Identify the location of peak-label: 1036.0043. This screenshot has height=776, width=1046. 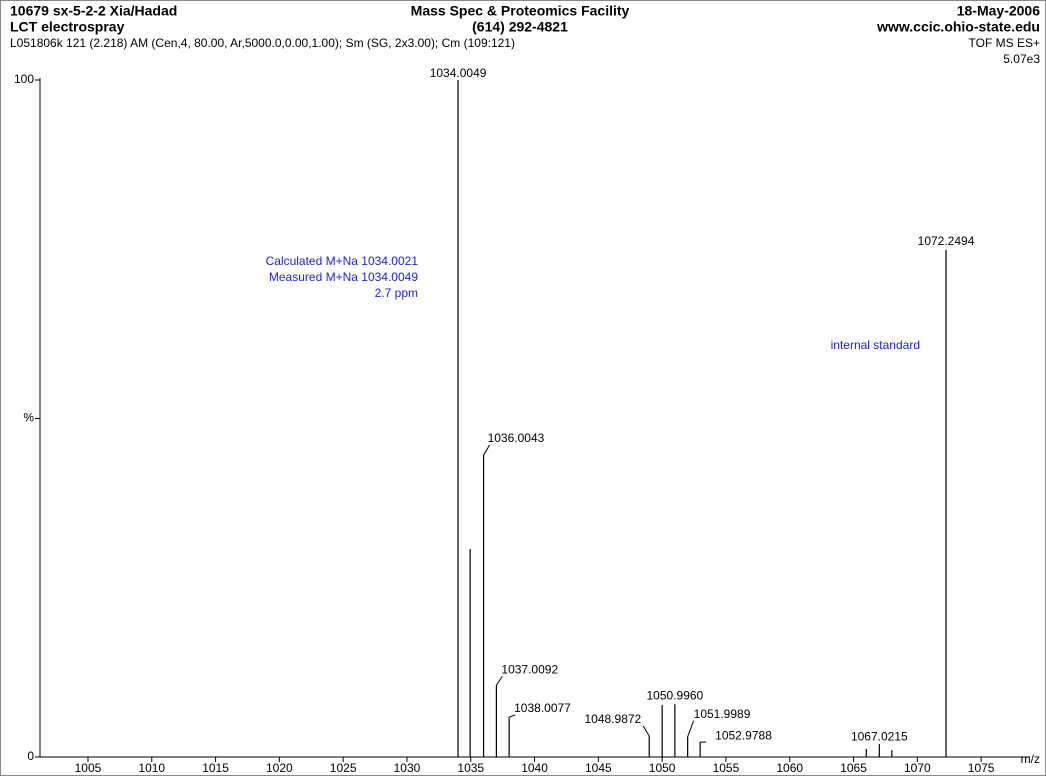
(516, 438).